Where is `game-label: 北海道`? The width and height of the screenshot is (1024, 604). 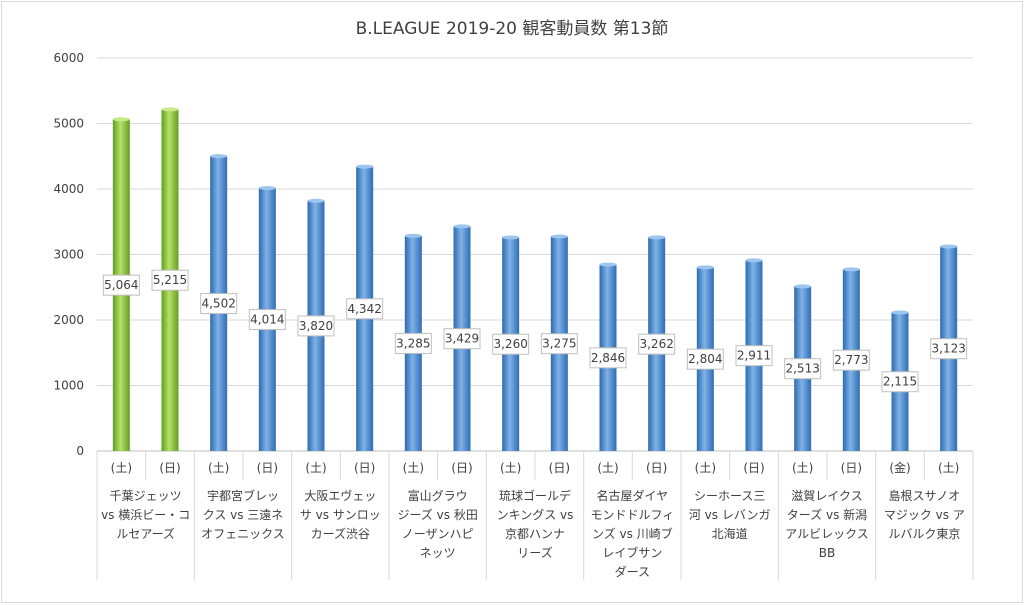
game-label: 北海道 is located at coordinates (730, 533).